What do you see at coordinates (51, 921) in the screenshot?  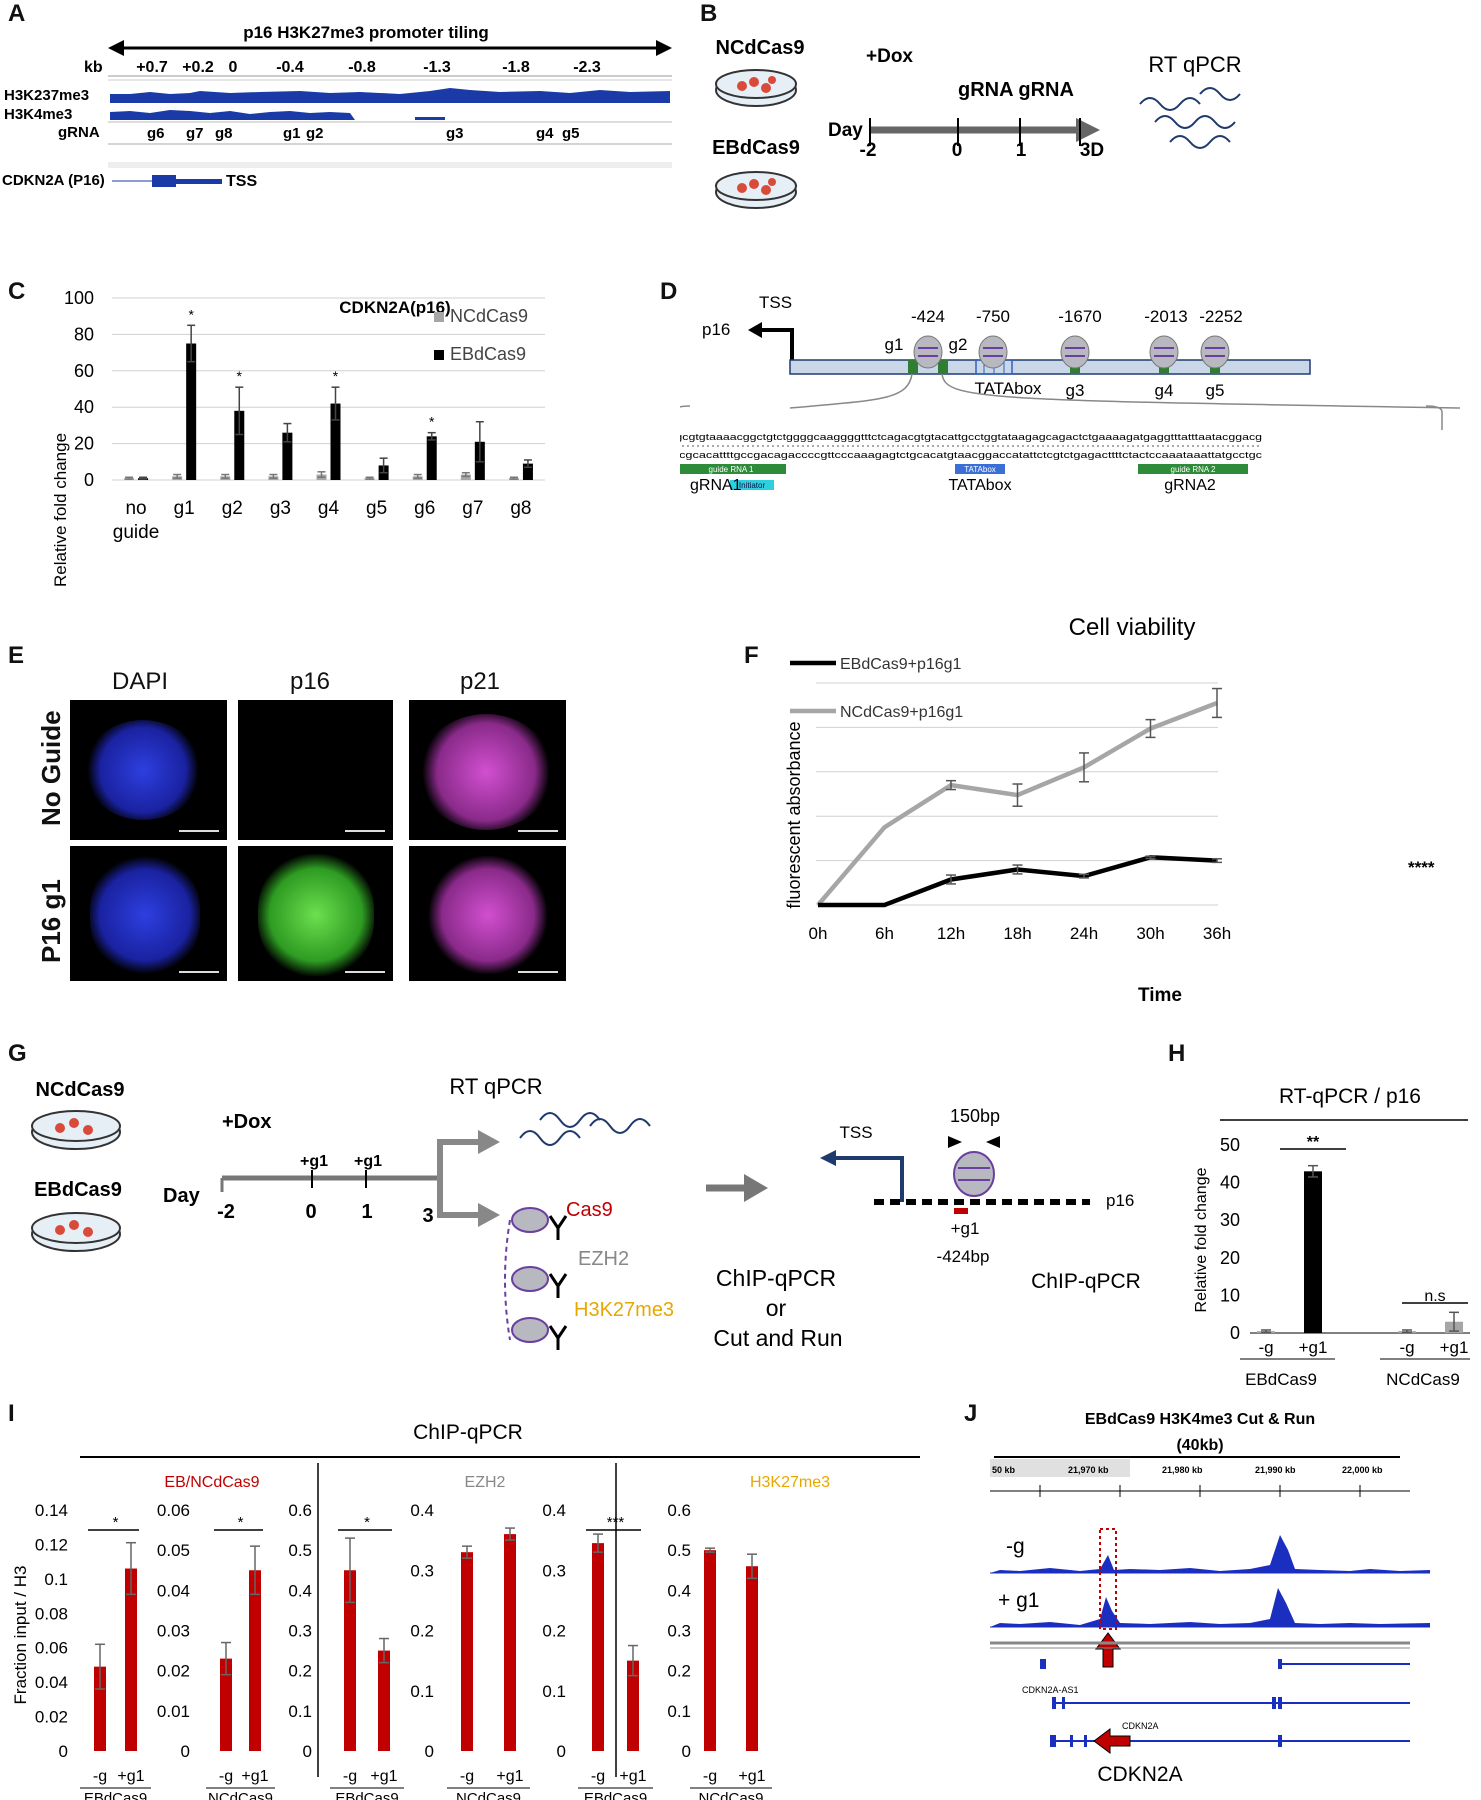 I see `e-row-p16-g1: P16 g1` at bounding box center [51, 921].